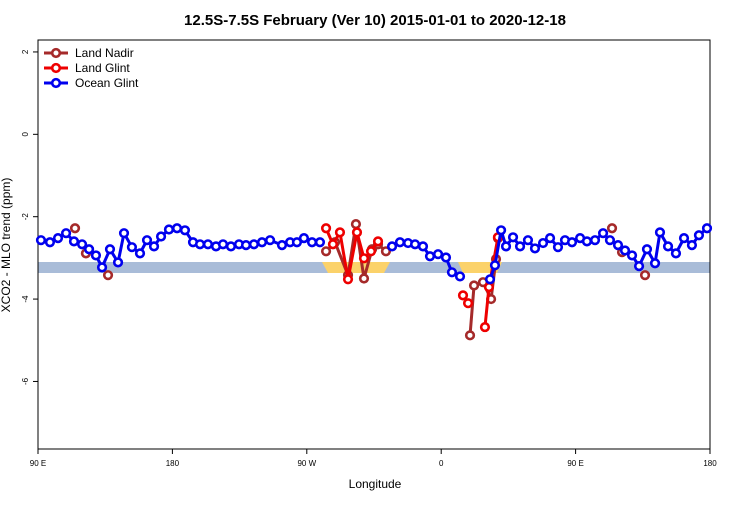 The image size is (750, 505). Describe the element at coordinates (107, 83) in the screenshot. I see `legend-label: Ocean Glint` at that location.